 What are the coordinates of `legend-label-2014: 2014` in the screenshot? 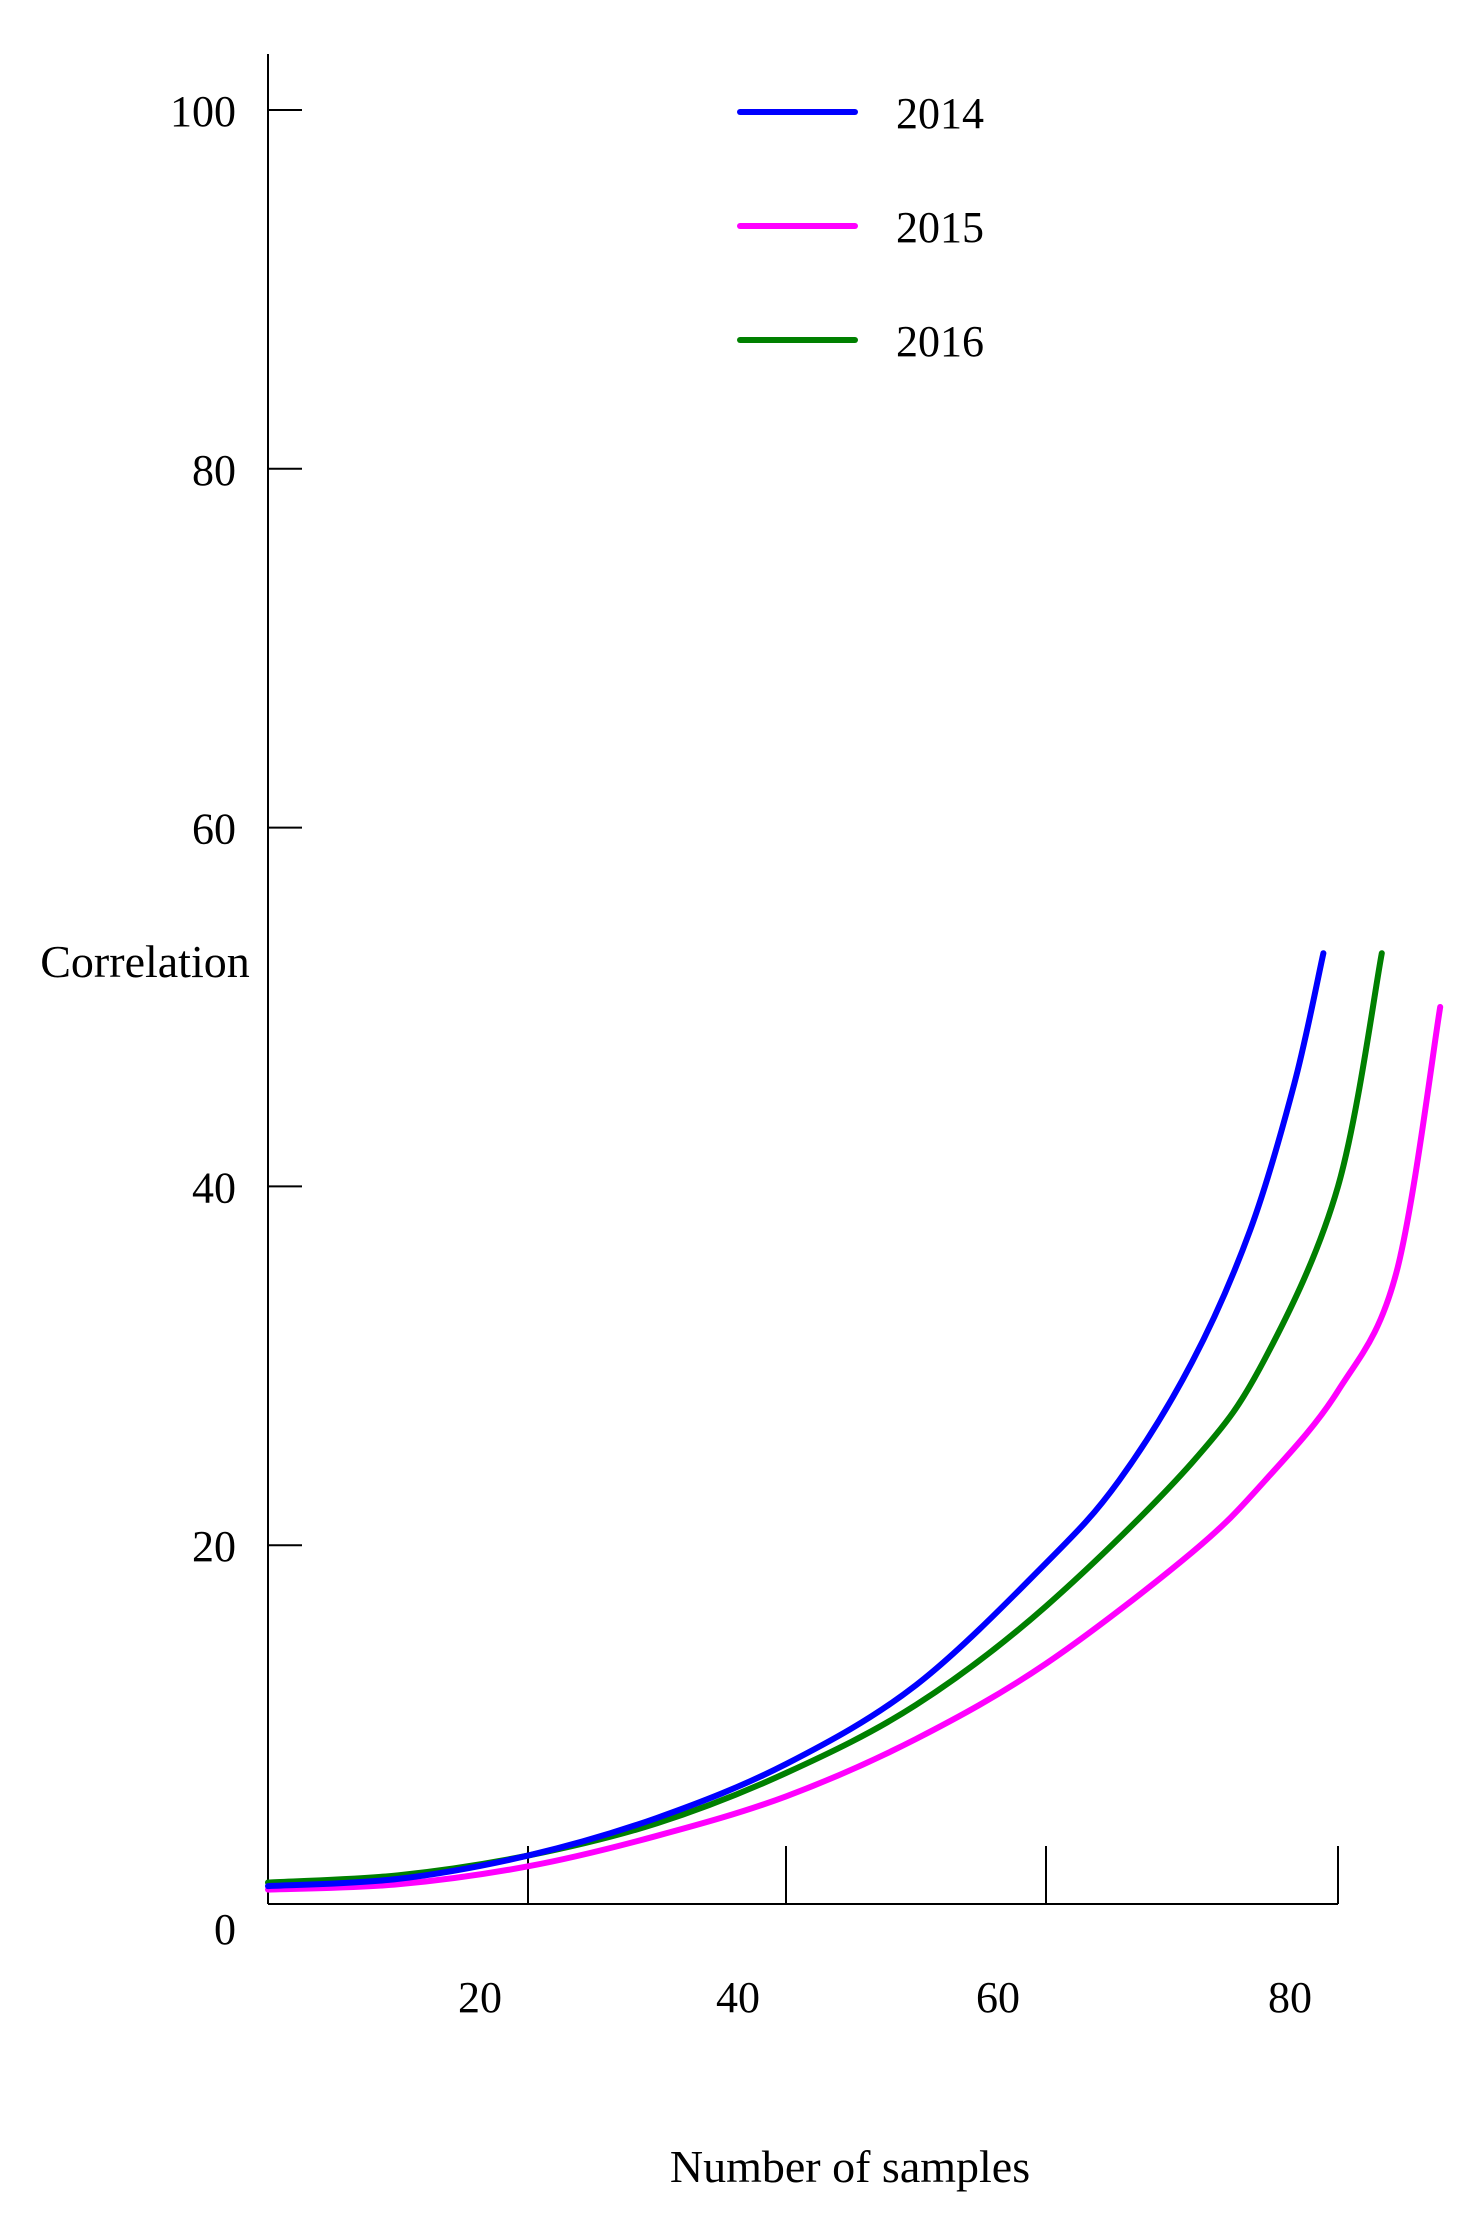 It's located at (940, 113).